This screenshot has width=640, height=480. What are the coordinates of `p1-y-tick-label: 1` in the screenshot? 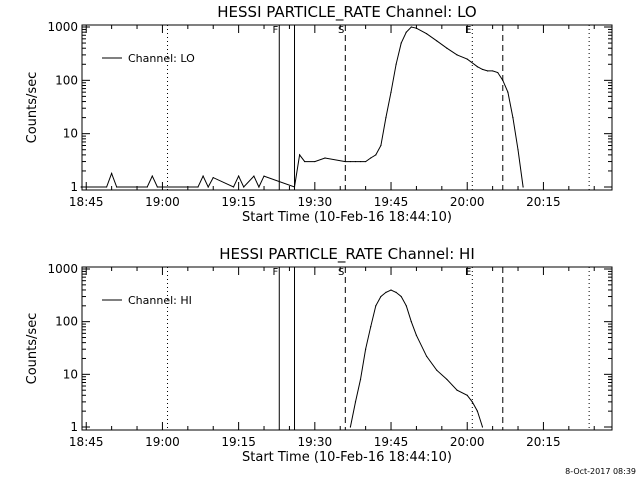 It's located at (74, 187).